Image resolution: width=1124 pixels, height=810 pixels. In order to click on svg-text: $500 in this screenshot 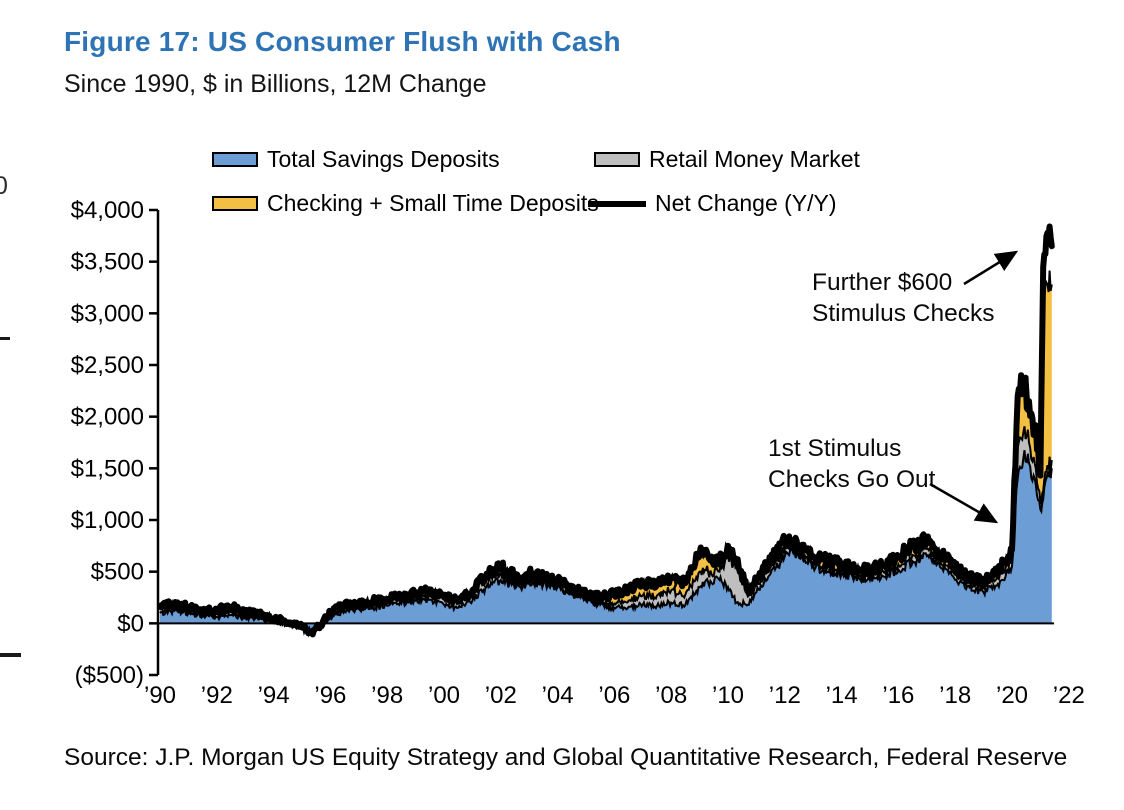, I will do `click(117, 572)`.